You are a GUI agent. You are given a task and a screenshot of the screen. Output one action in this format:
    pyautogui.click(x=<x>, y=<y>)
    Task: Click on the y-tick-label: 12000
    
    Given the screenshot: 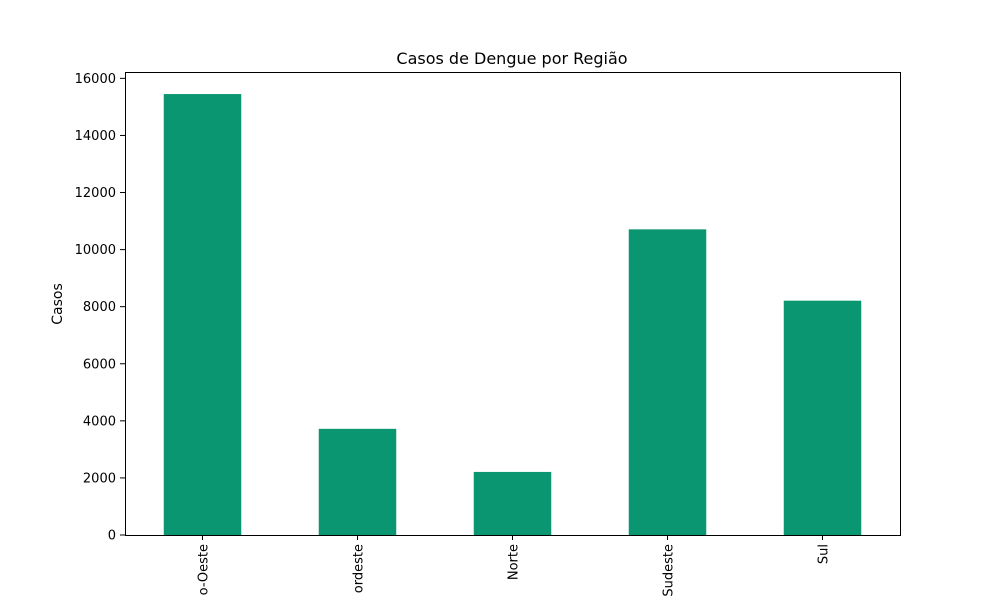 What is the action you would take?
    pyautogui.click(x=95, y=193)
    